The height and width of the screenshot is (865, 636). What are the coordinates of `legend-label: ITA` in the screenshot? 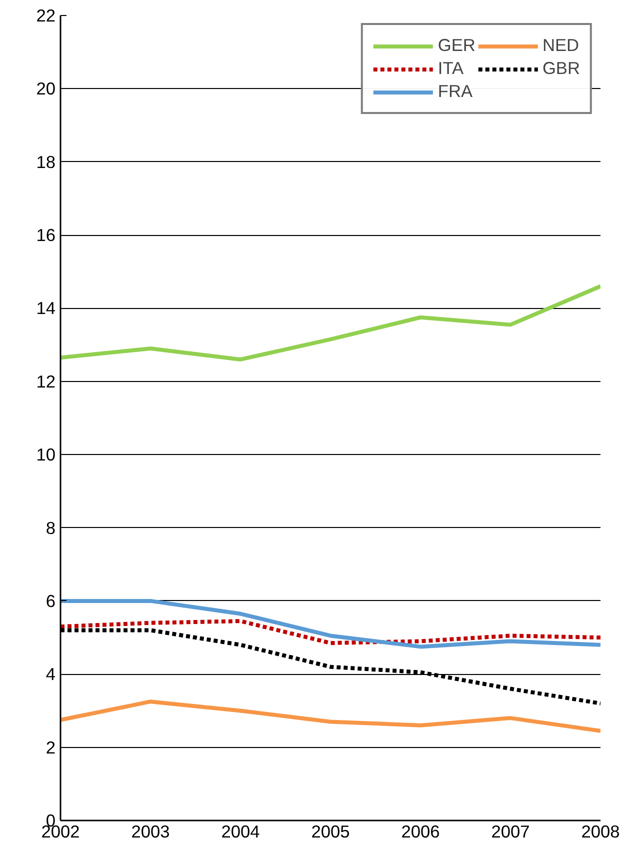 It's located at (451, 68).